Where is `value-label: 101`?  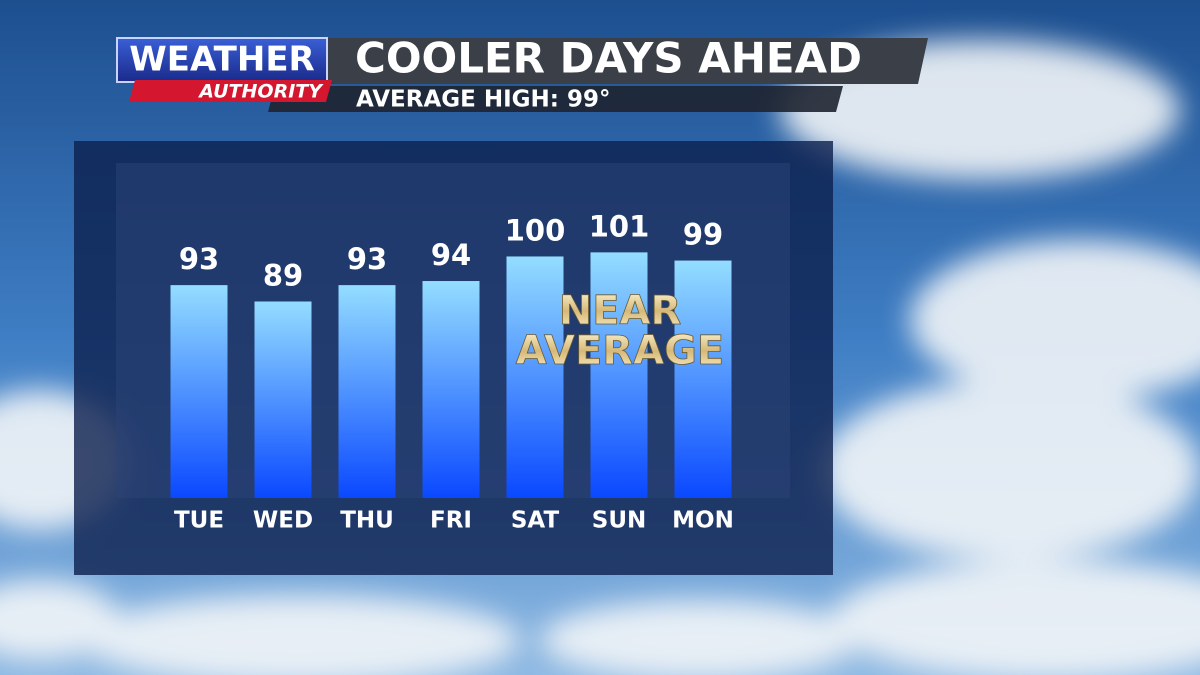 value-label: 101 is located at coordinates (619, 226).